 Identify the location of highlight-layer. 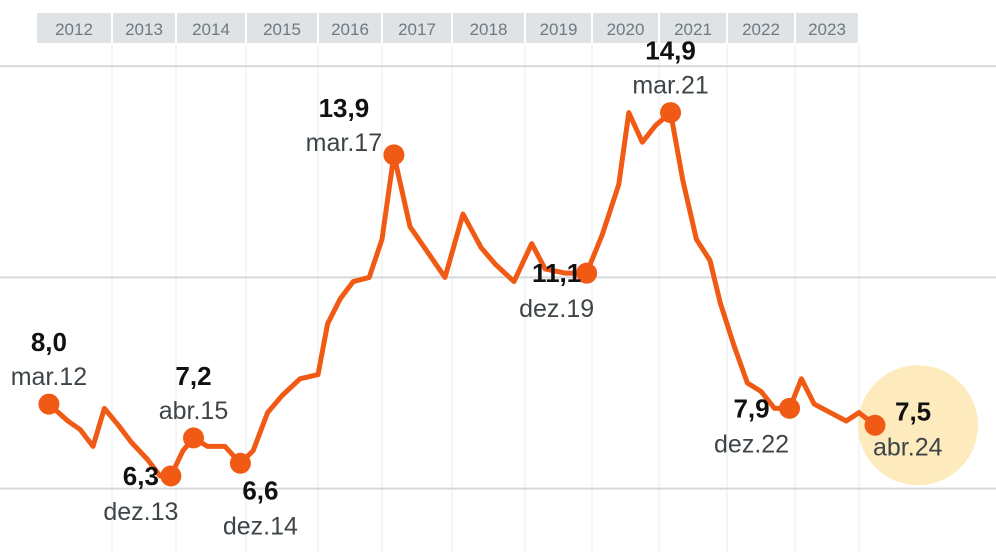
(918, 425).